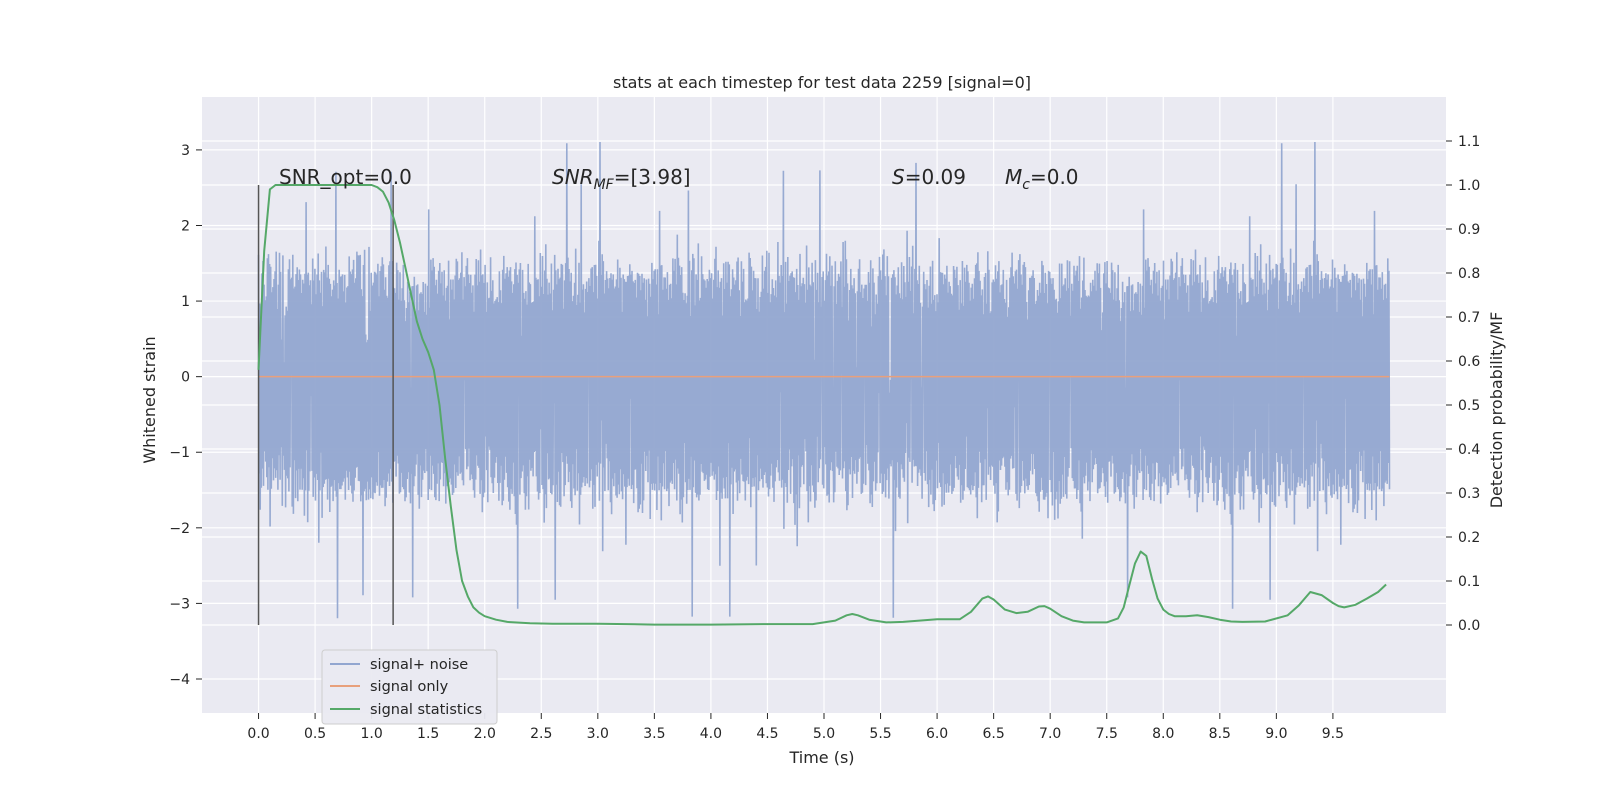 This screenshot has width=1600, height=800. Describe the element at coordinates (345, 177) in the screenshot. I see `annotation-snr-opt: SNR_opt=0.0` at that location.